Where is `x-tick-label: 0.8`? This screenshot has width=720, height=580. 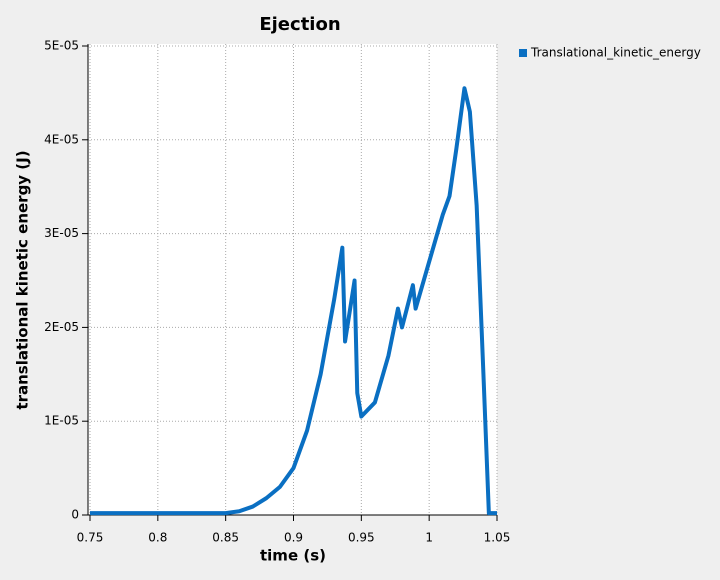 x-tick-label: 0.8 is located at coordinates (157, 538).